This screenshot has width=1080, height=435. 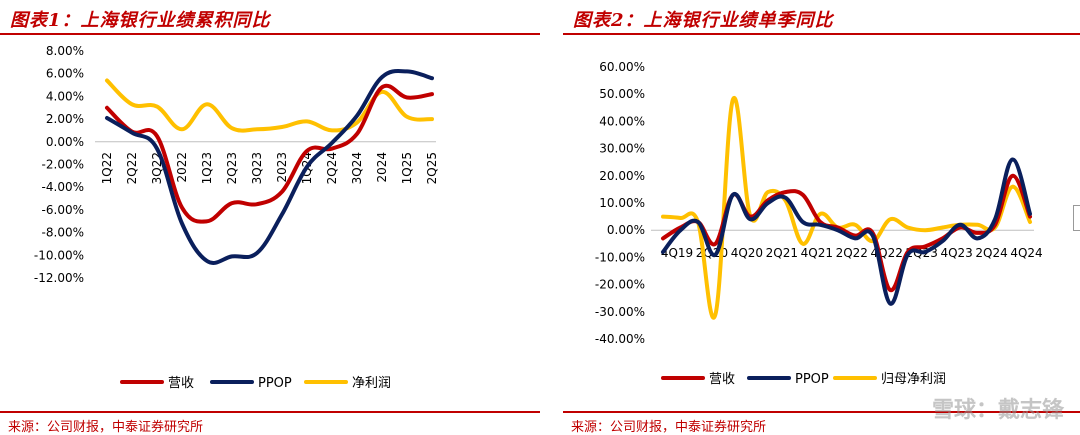 What do you see at coordinates (622, 176) in the screenshot?
I see `y-tick-label: 20.00%` at bounding box center [622, 176].